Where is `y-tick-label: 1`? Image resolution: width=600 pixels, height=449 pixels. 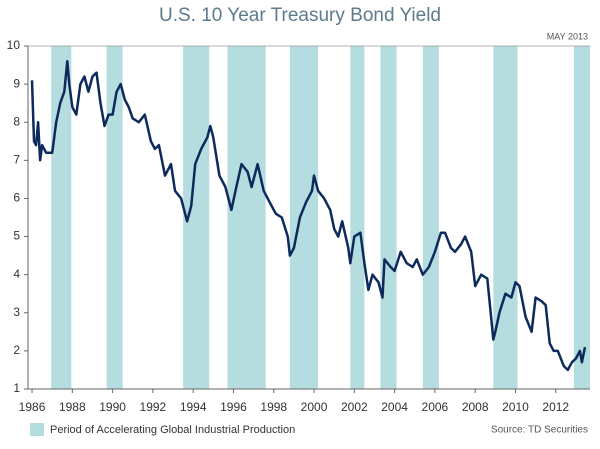
y-tick-label: 1 is located at coordinates (16, 388).